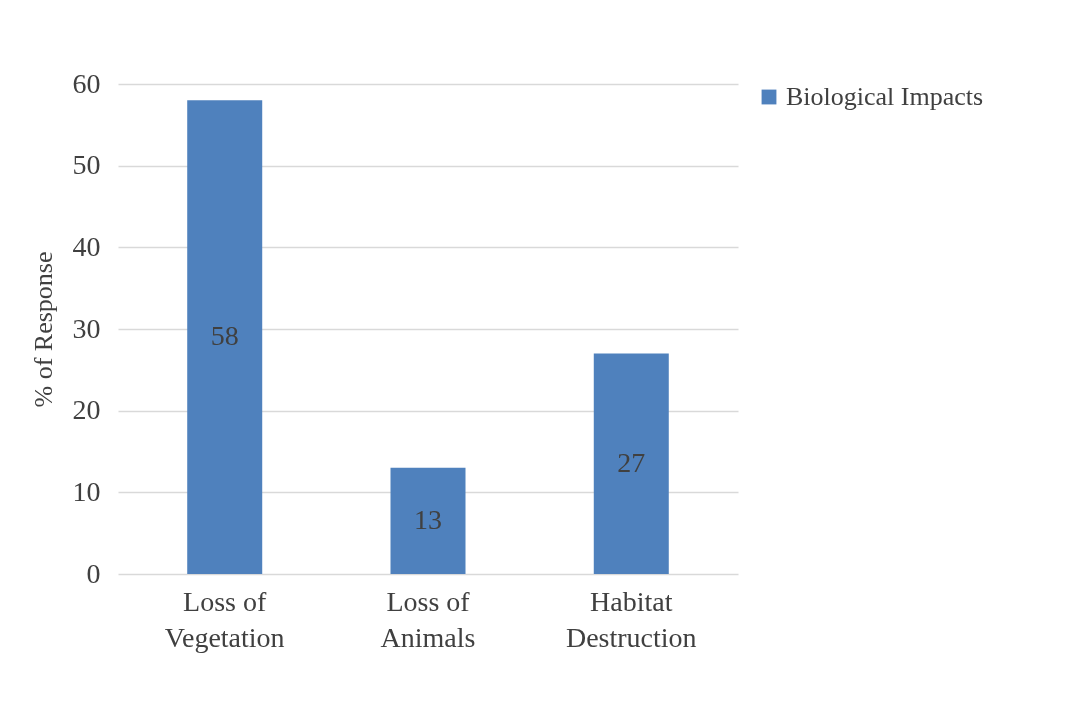  I want to click on x-tick-label: Loss of Vegetation, so click(224, 619).